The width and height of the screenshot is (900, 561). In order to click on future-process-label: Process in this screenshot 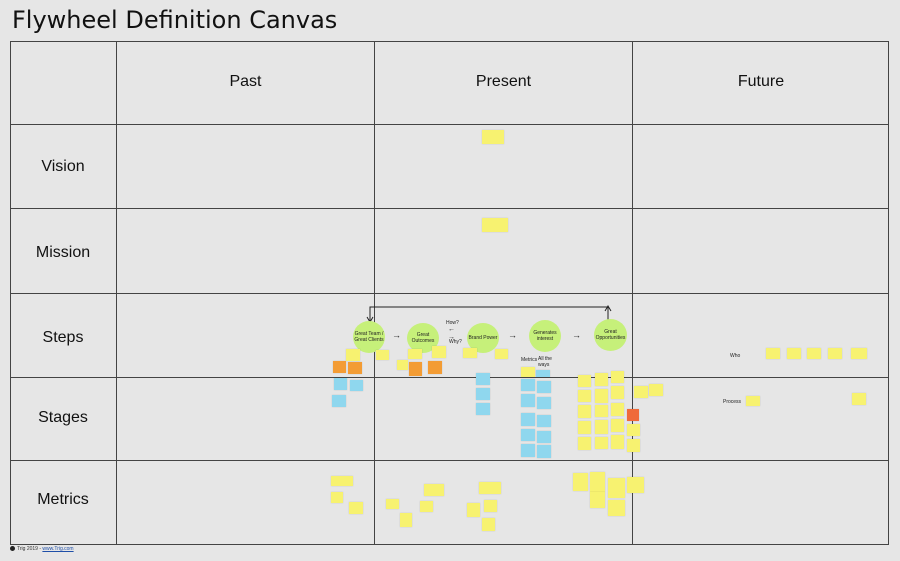, I will do `click(732, 402)`.